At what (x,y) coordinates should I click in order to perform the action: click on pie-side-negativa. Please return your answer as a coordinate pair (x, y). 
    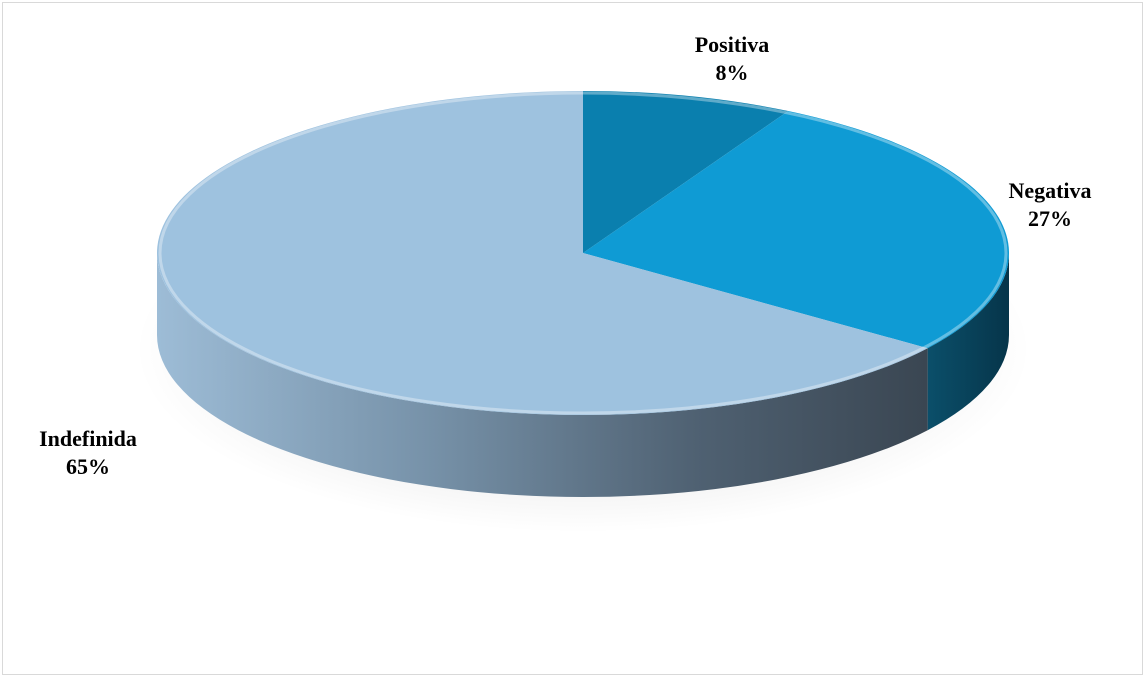
    Looking at the image, I should click on (968, 342).